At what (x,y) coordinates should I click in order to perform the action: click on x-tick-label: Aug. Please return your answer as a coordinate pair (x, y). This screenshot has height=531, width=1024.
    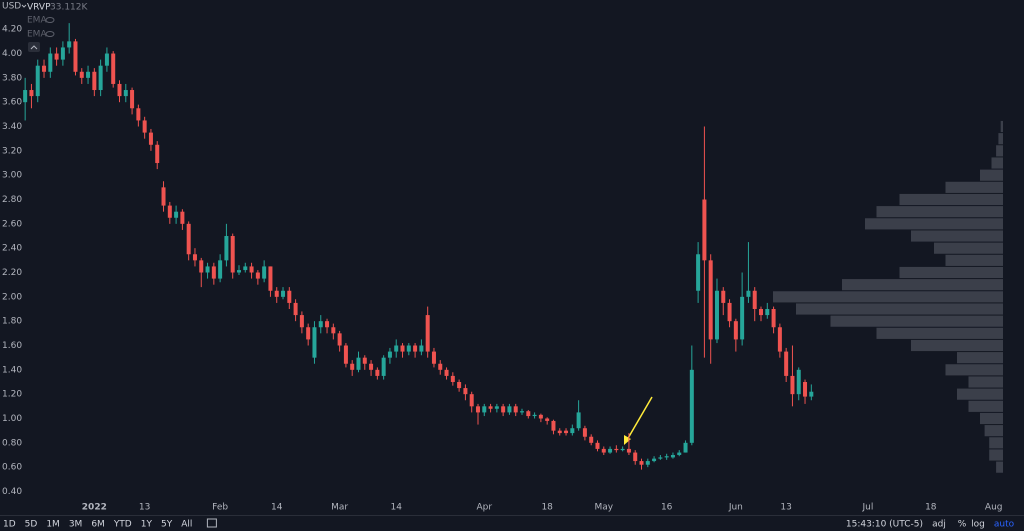
    Looking at the image, I should click on (994, 508).